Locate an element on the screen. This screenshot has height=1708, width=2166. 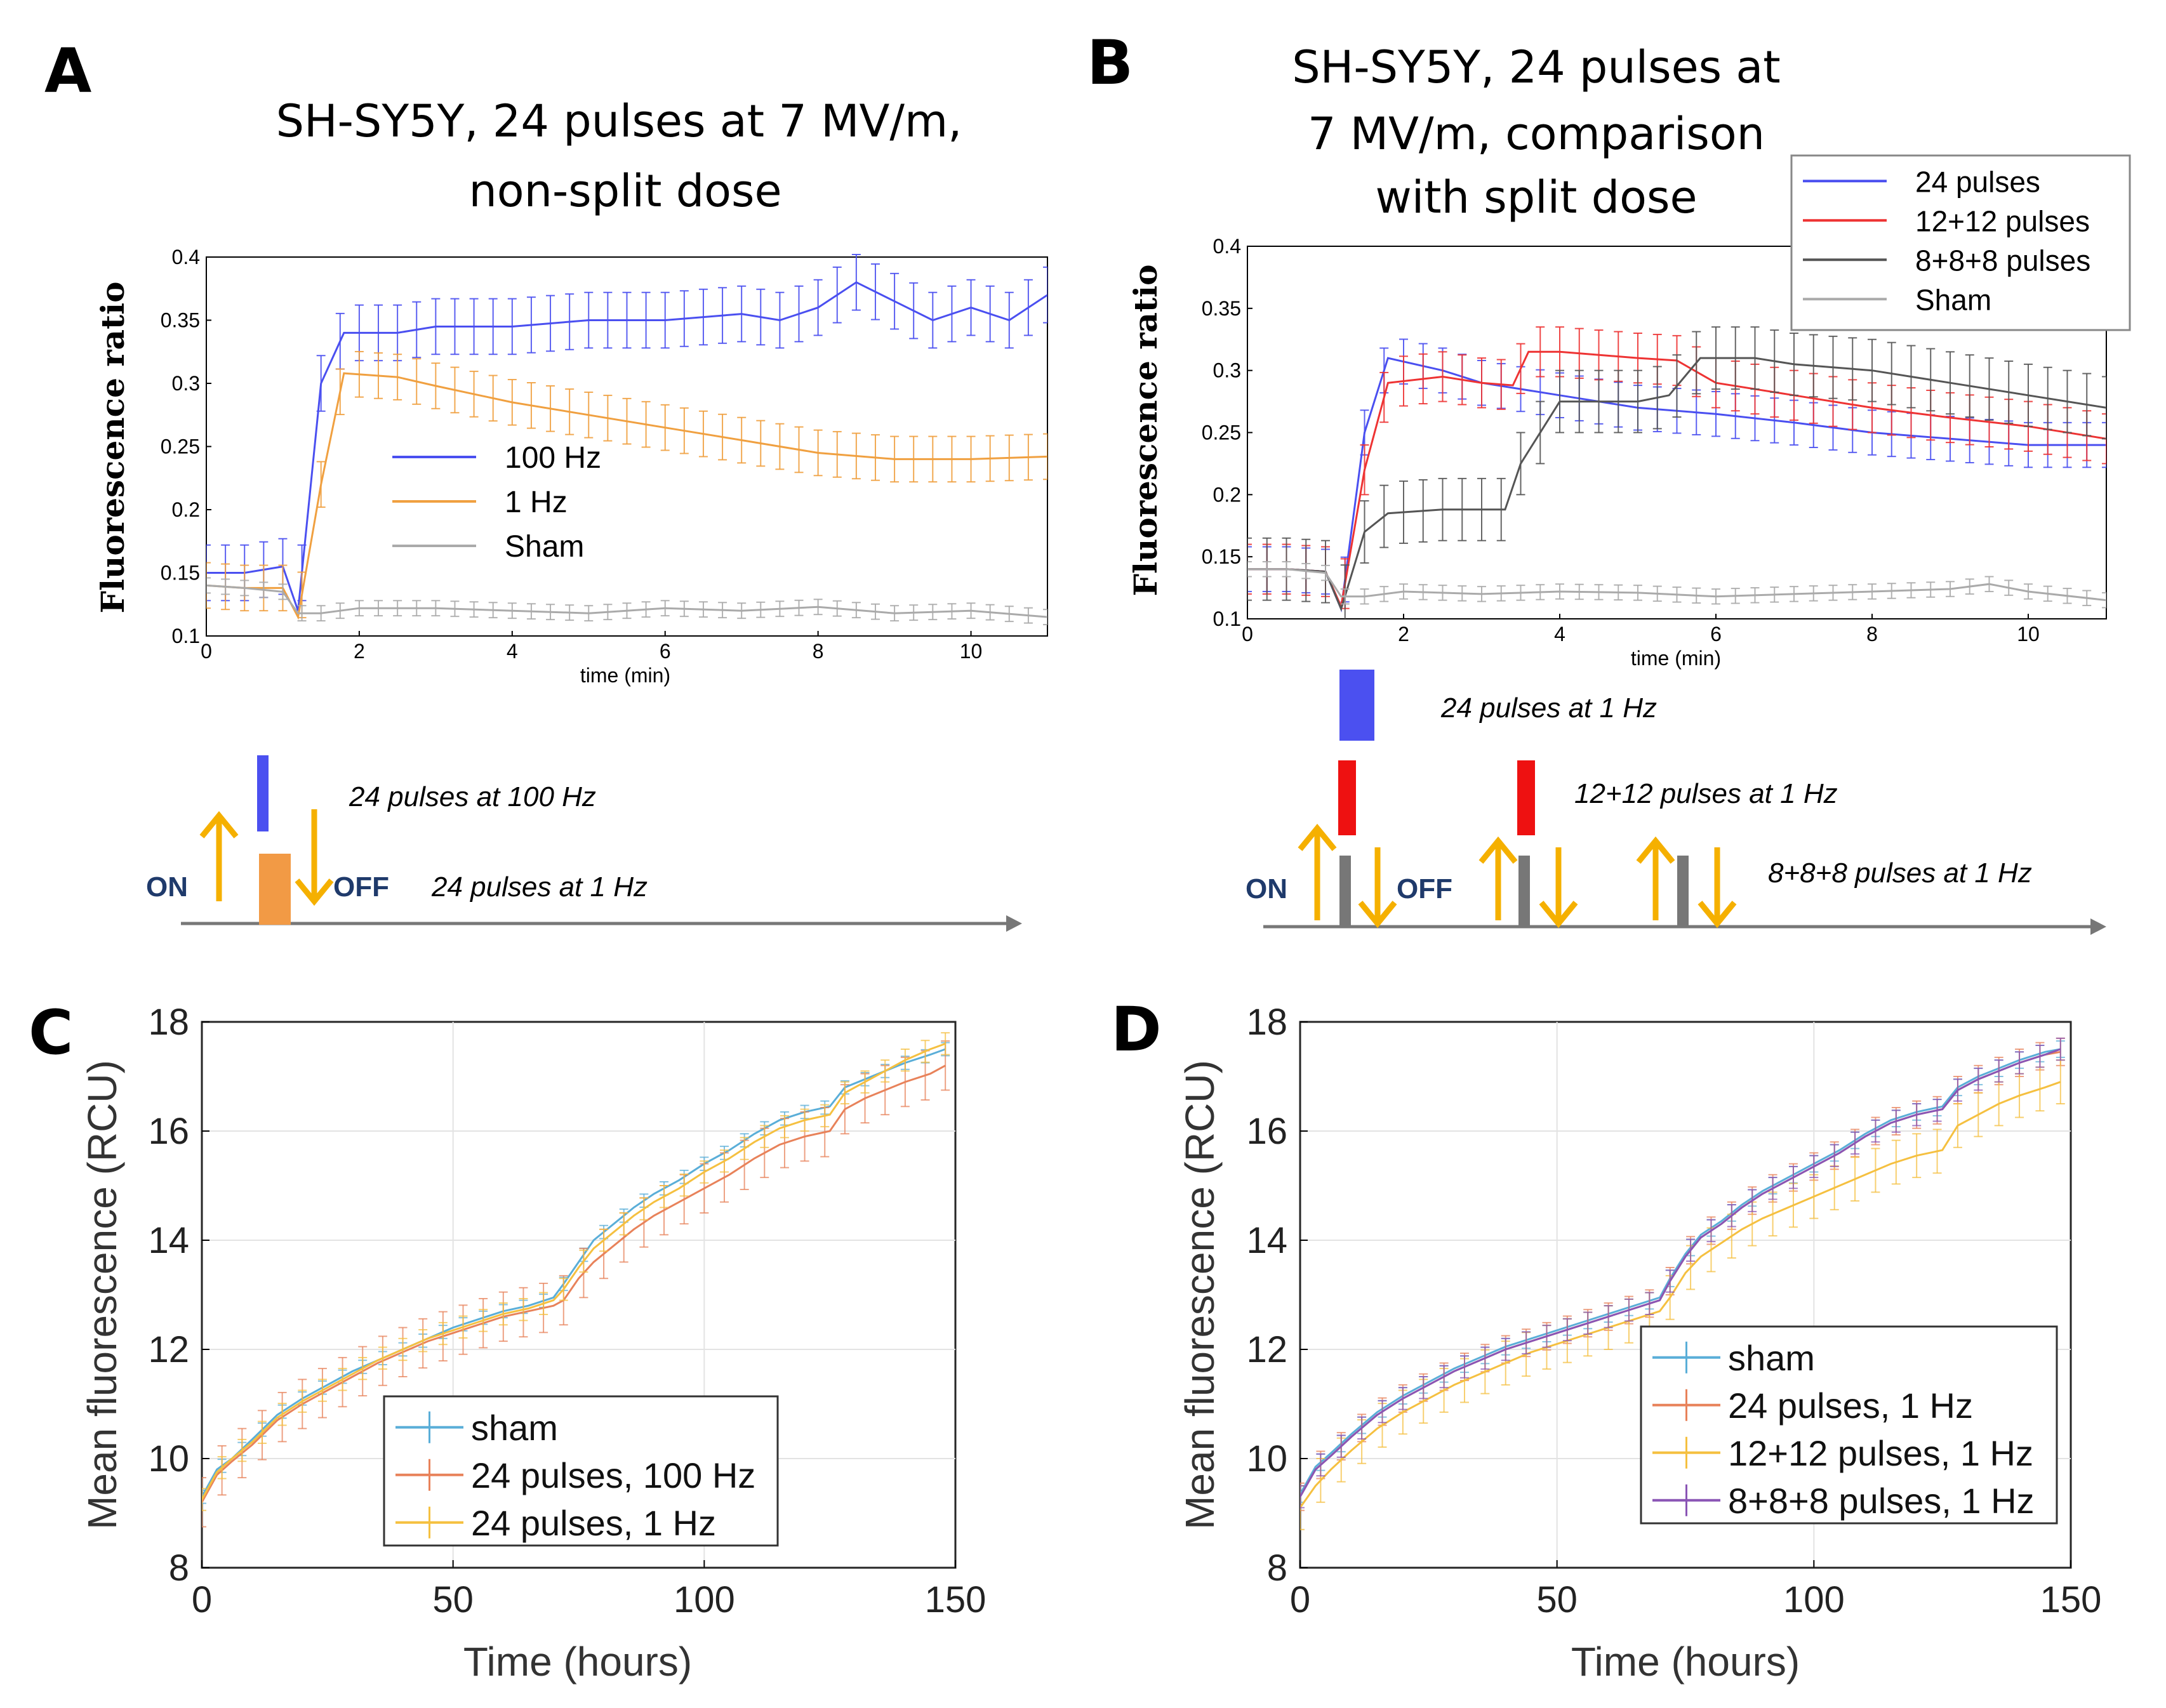
diagram-b-off-label: OFF is located at coordinates (1424, 888).